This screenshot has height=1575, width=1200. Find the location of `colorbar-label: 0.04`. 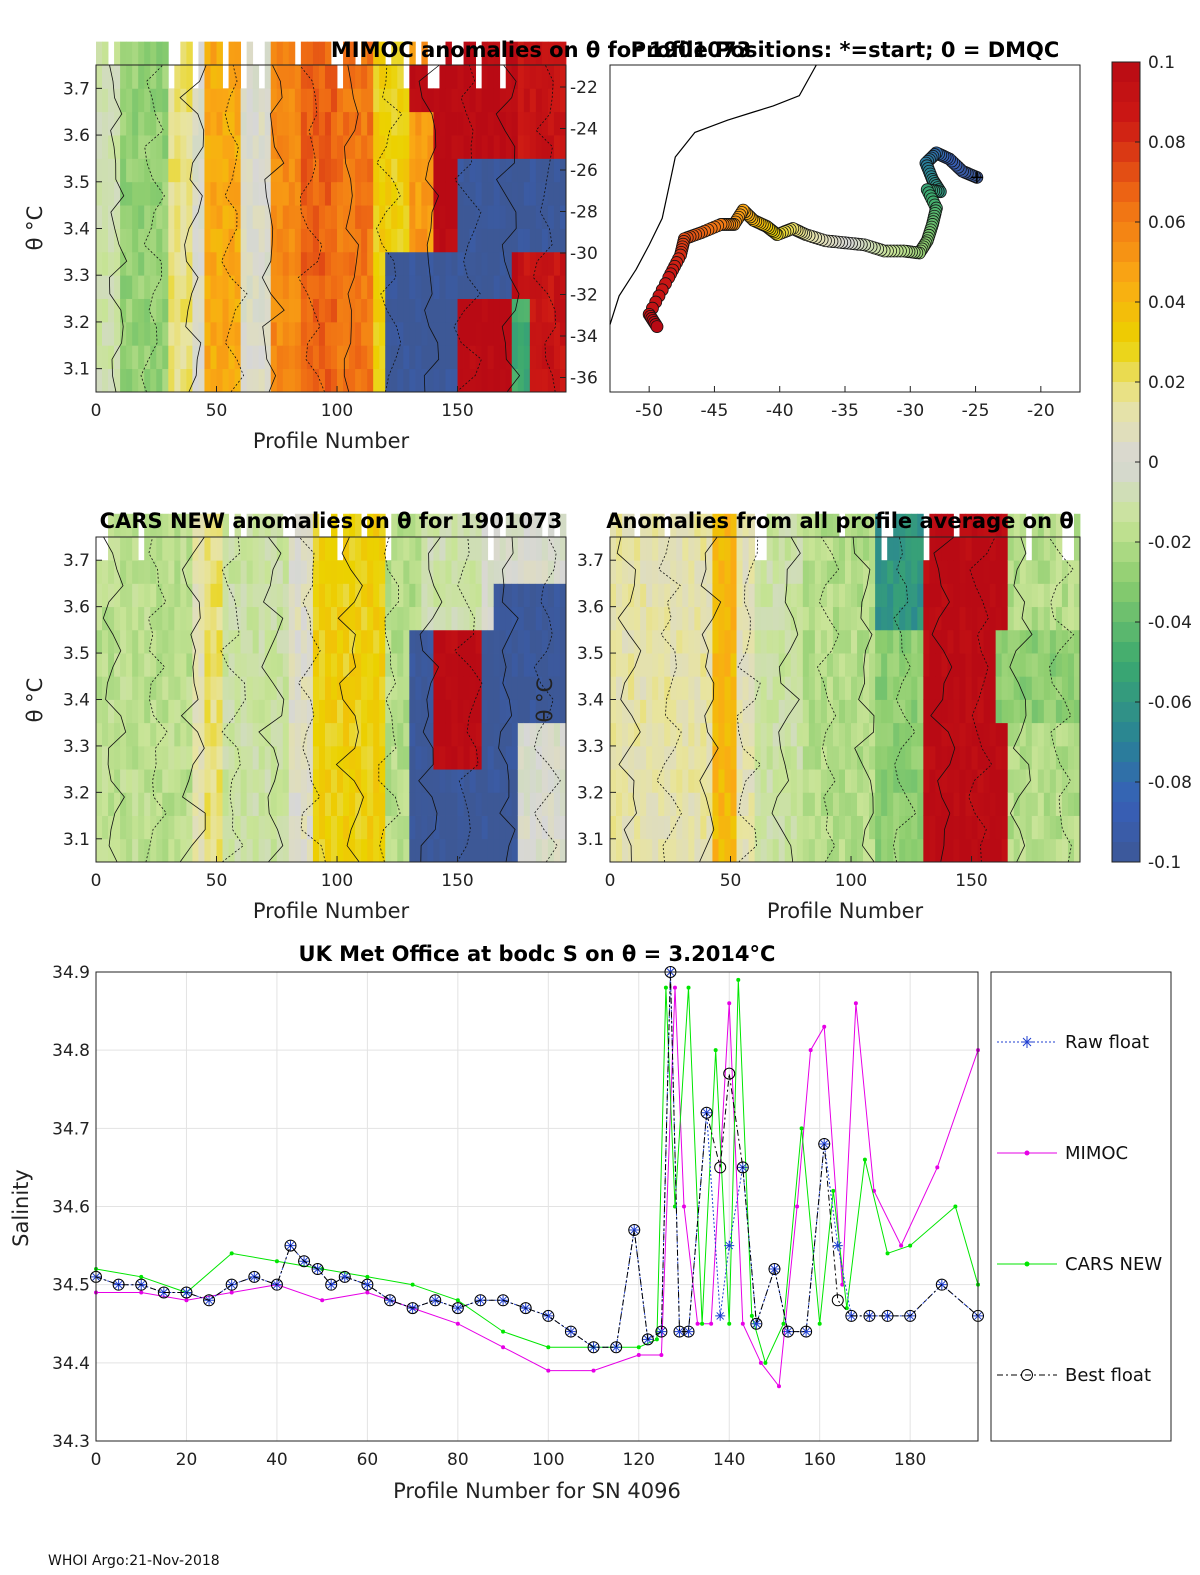

colorbar-label: 0.04 is located at coordinates (1167, 303).